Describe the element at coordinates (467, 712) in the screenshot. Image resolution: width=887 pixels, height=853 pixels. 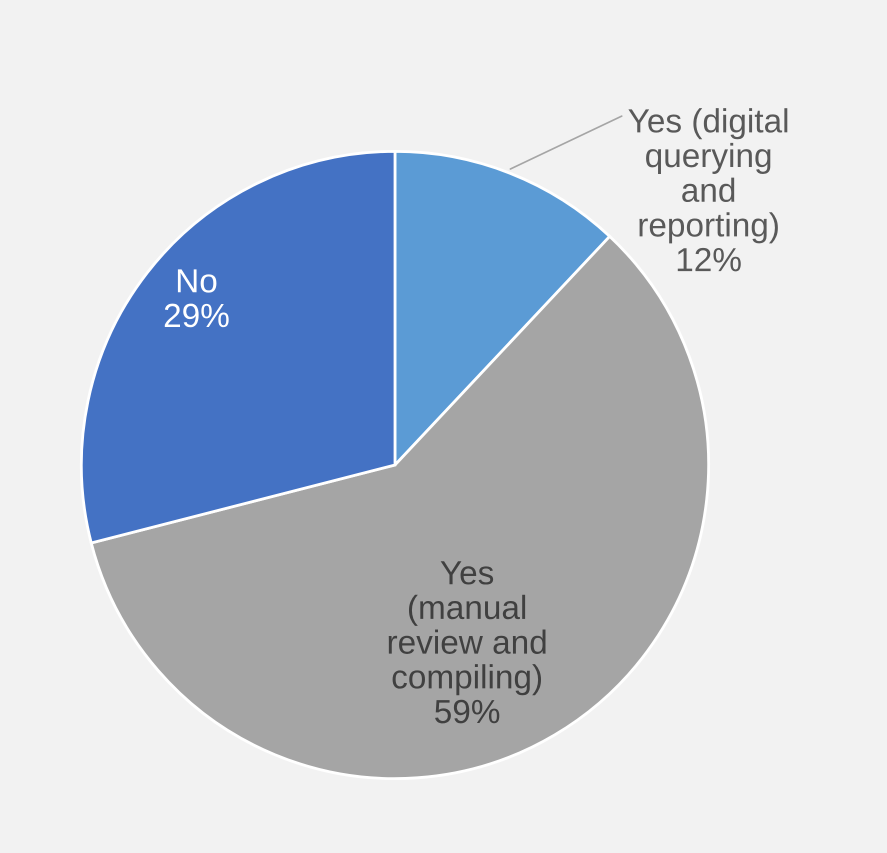
I see `data-label: 59%` at that location.